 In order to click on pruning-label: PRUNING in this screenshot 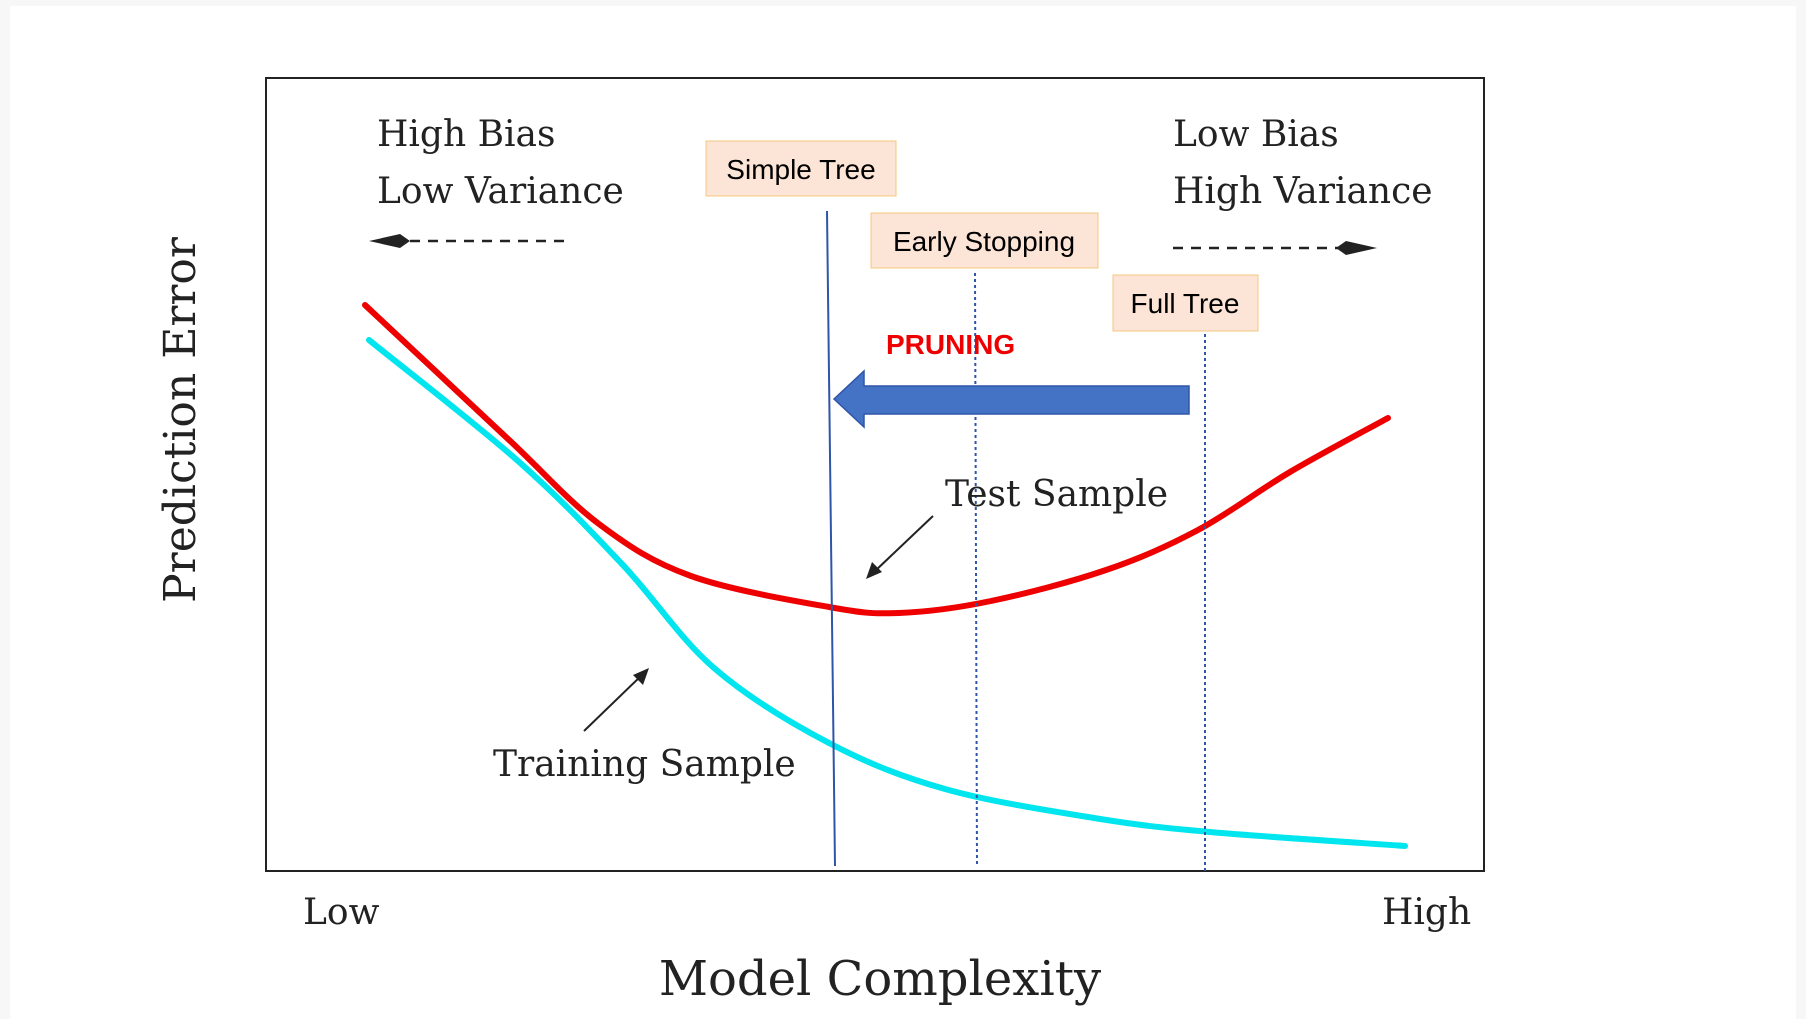, I will do `click(950, 344)`.